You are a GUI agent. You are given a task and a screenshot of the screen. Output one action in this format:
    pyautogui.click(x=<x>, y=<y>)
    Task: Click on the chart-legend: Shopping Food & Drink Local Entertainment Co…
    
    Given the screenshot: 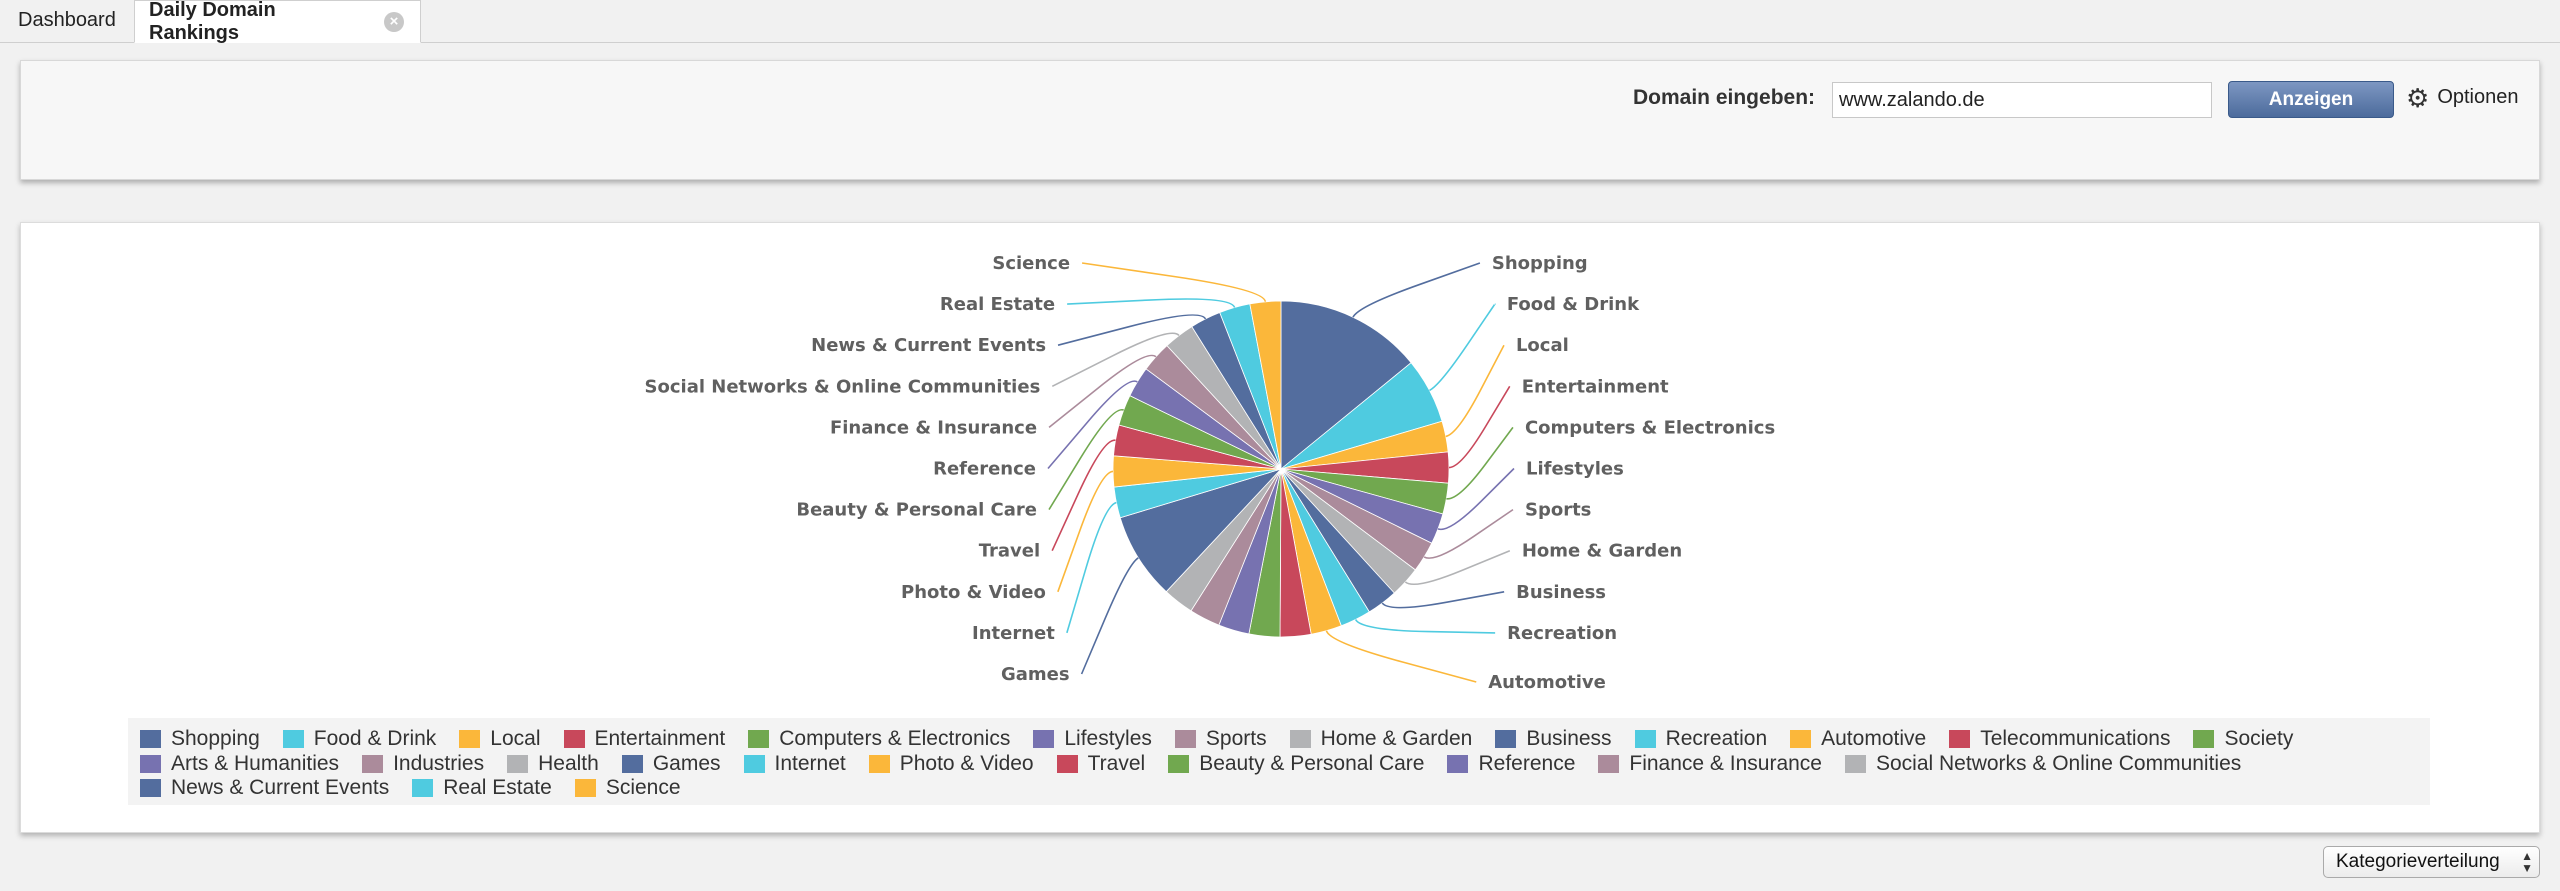 What is the action you would take?
    pyautogui.click(x=1279, y=761)
    